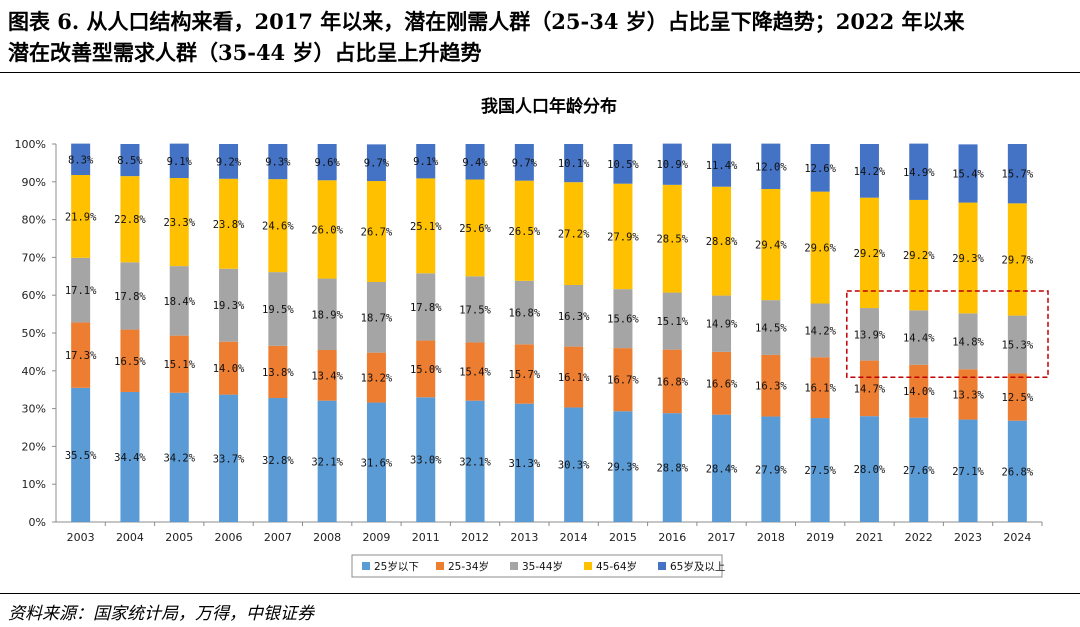 The height and width of the screenshot is (627, 1080). Describe the element at coordinates (34, 220) in the screenshot. I see `y-tick-label: 80%` at that location.